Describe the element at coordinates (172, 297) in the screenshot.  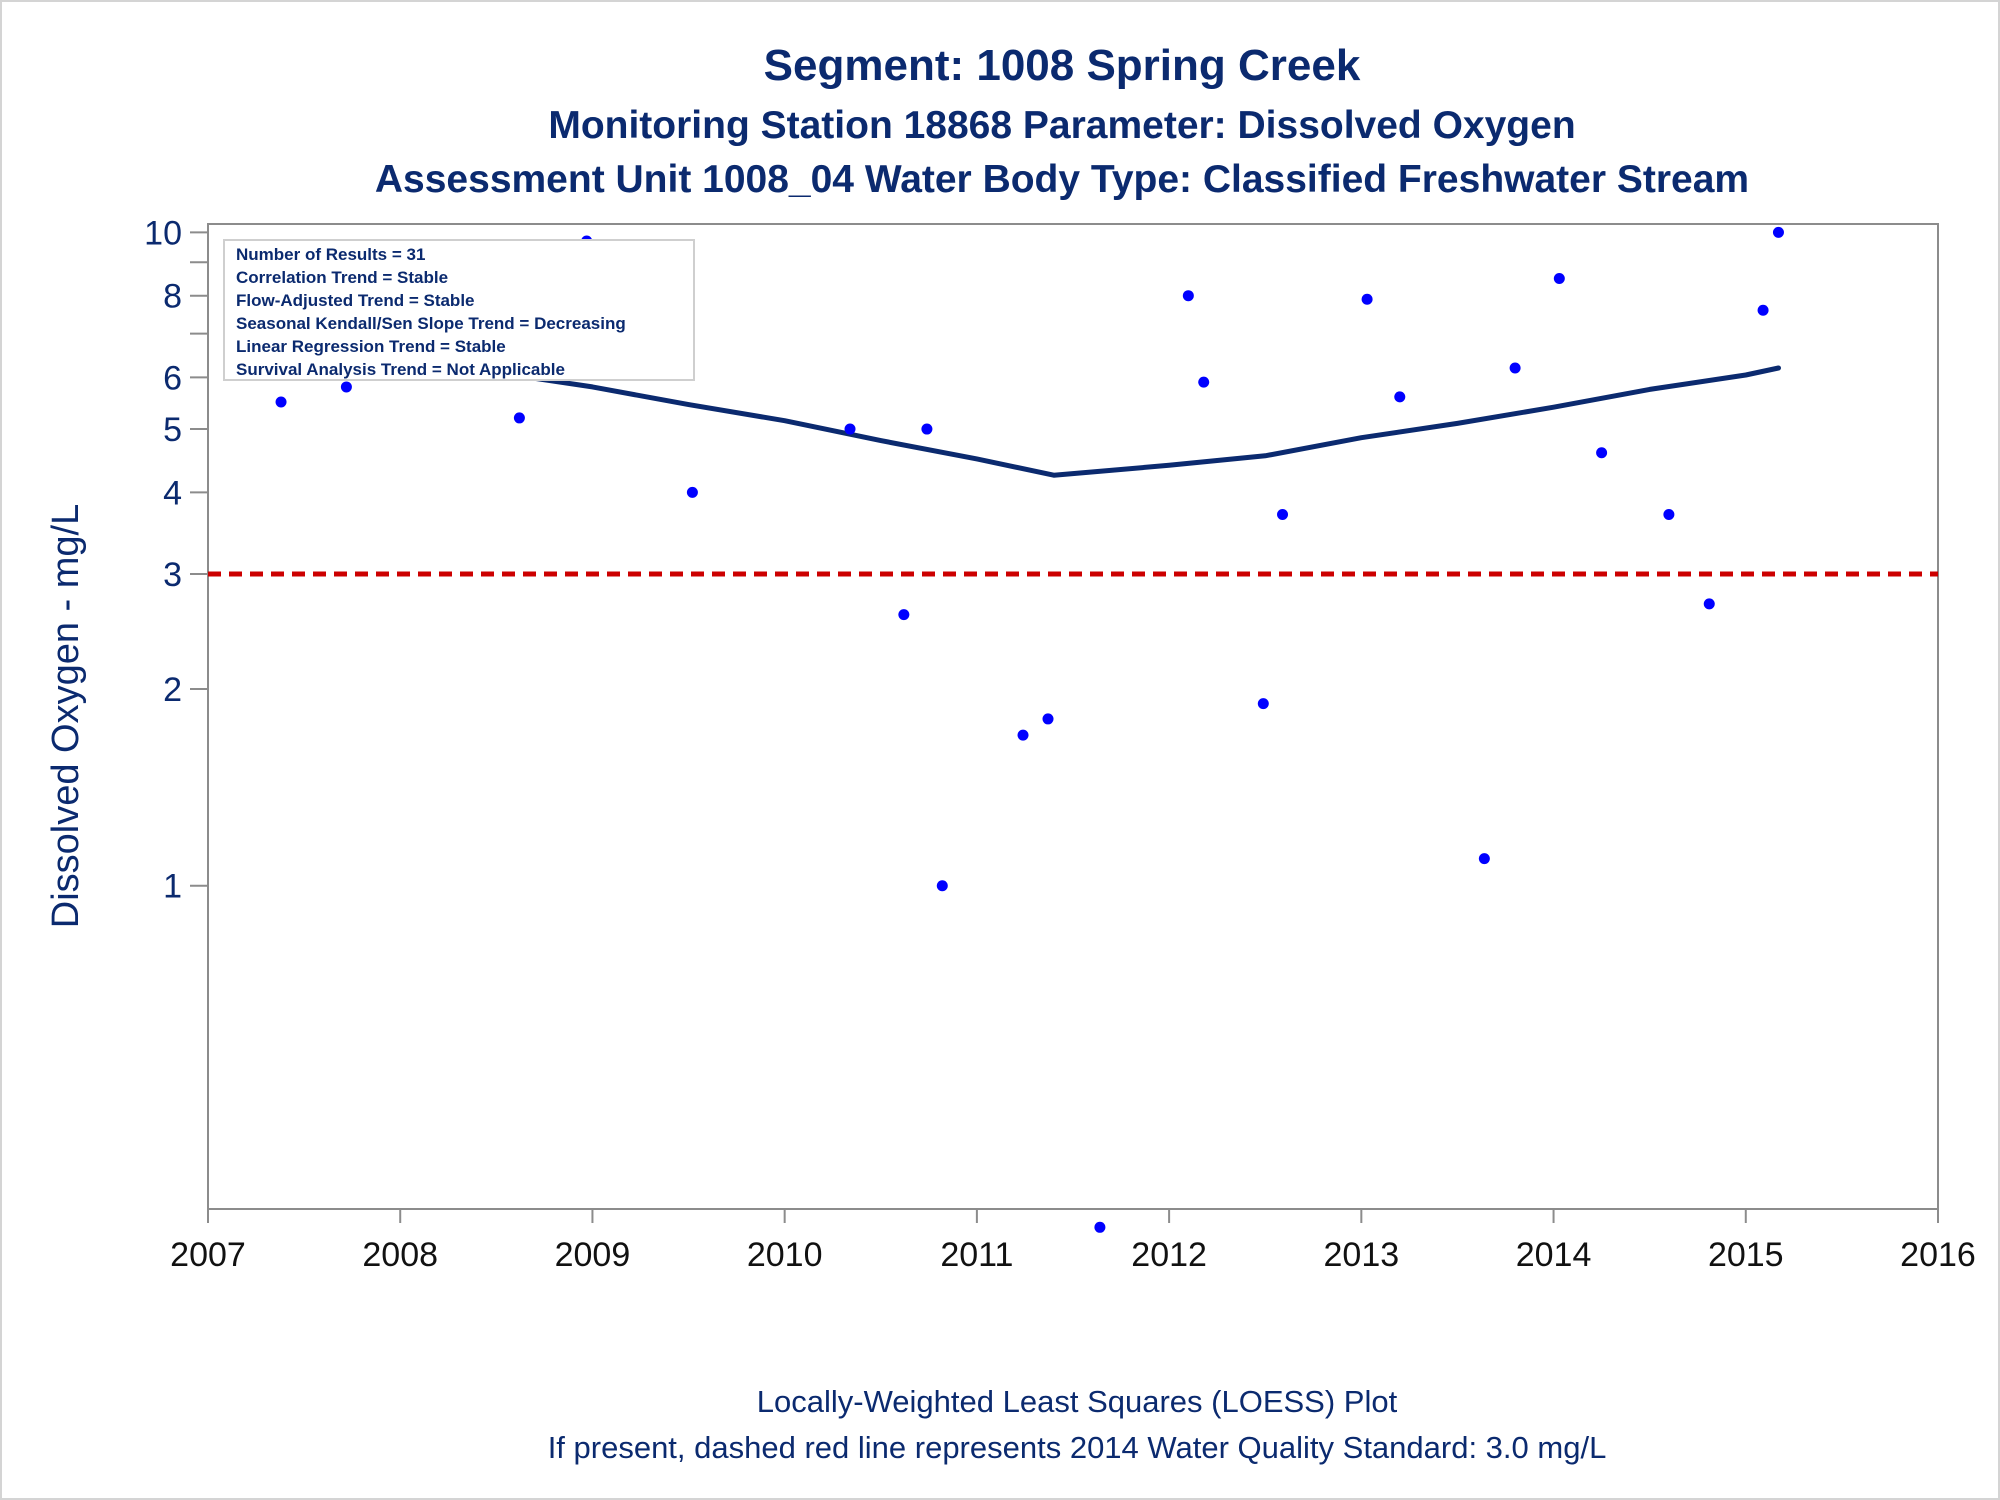
I see `y-tick-label: 8` at that location.